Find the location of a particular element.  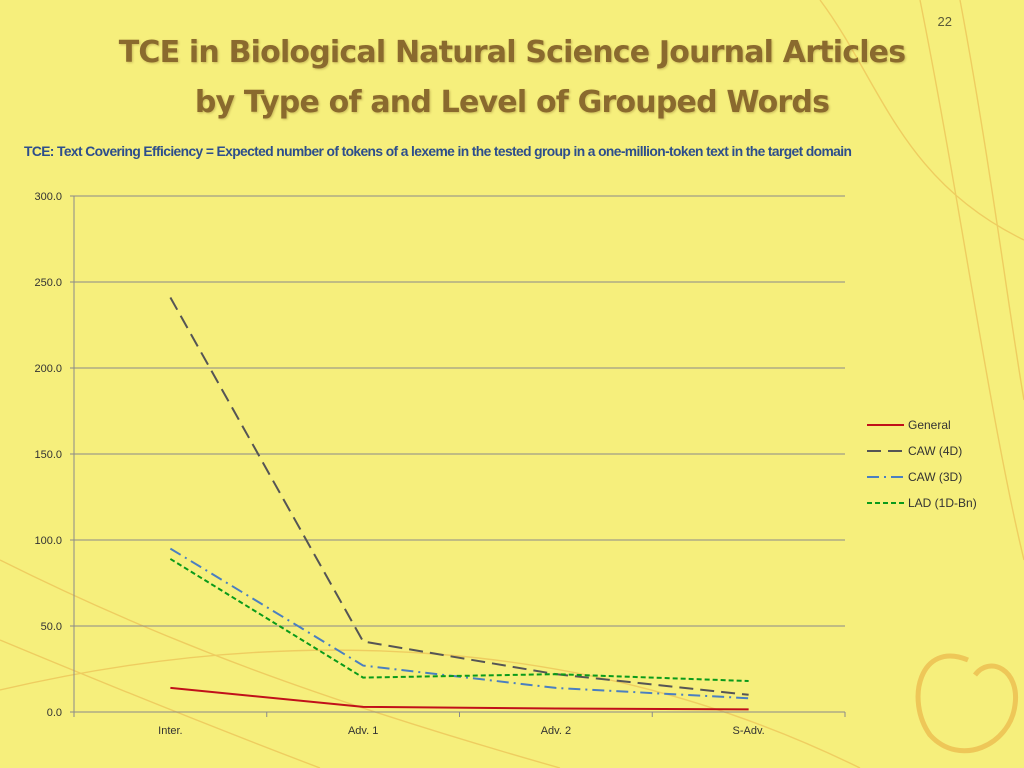

y-tick-label: 250.0 is located at coordinates (48, 283).